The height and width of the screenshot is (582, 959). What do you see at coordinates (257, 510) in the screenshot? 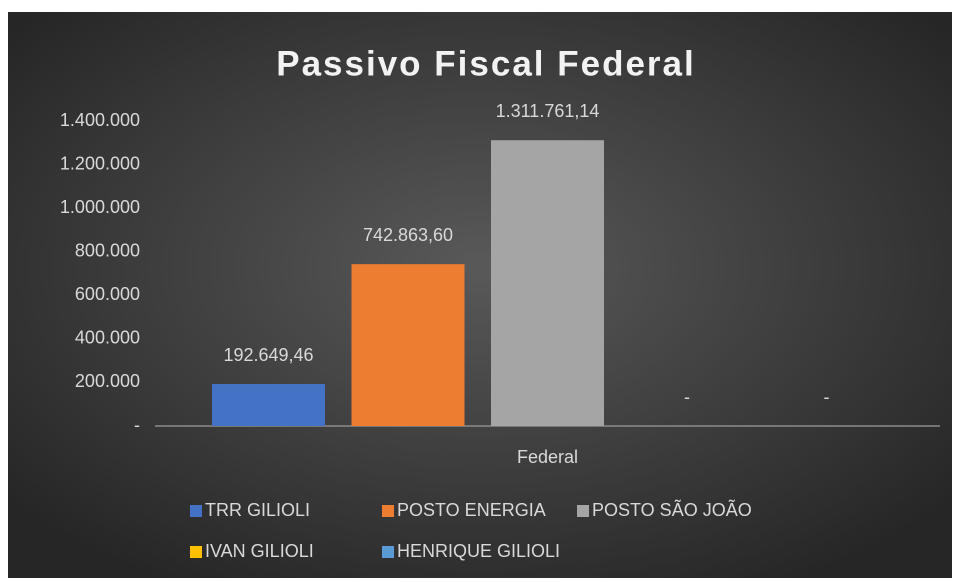
I see `legend-label: TRR GILIOLI` at bounding box center [257, 510].